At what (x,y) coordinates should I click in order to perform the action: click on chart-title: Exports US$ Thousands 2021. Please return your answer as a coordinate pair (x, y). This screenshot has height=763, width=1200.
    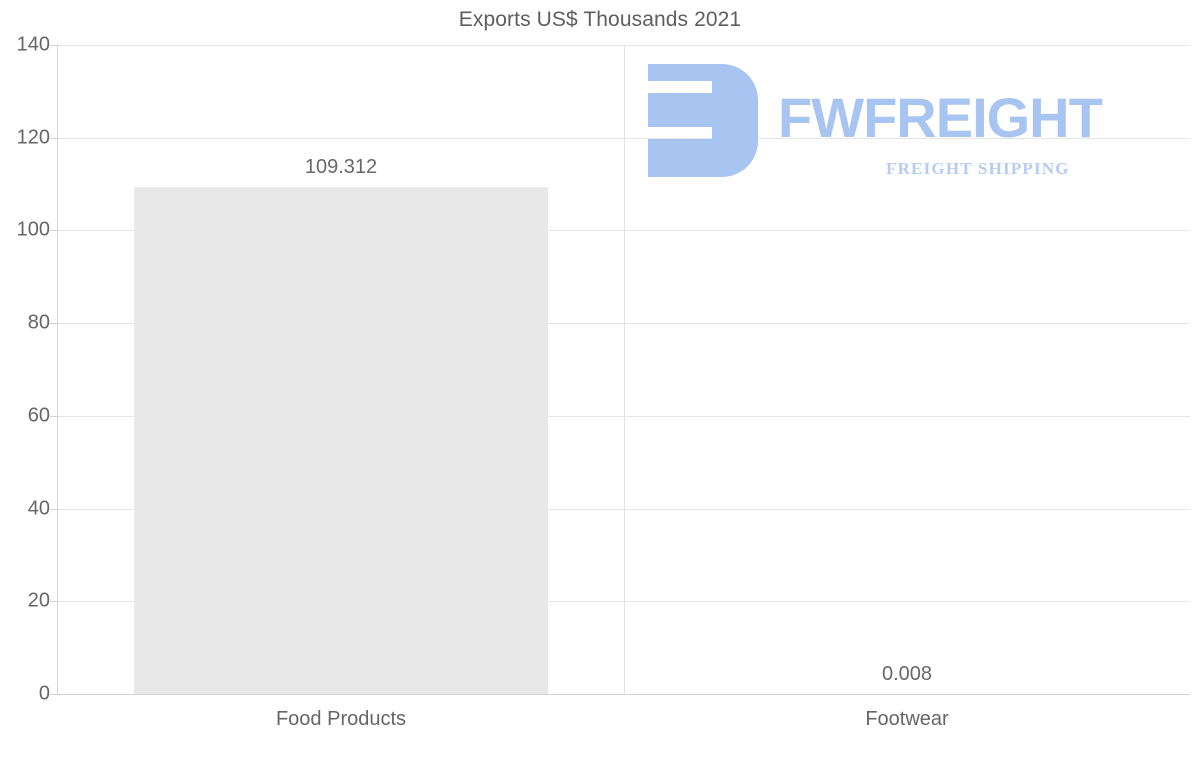
    Looking at the image, I should click on (600, 19).